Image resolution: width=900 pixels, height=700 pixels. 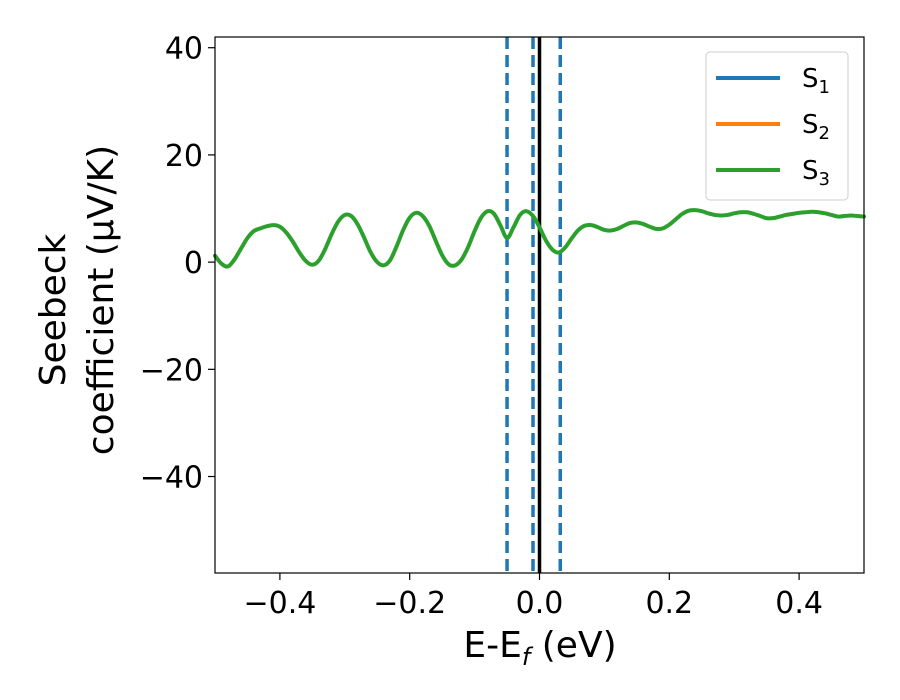 What do you see at coordinates (777, 126) in the screenshot?
I see `legend: S1 S2 S3` at bounding box center [777, 126].